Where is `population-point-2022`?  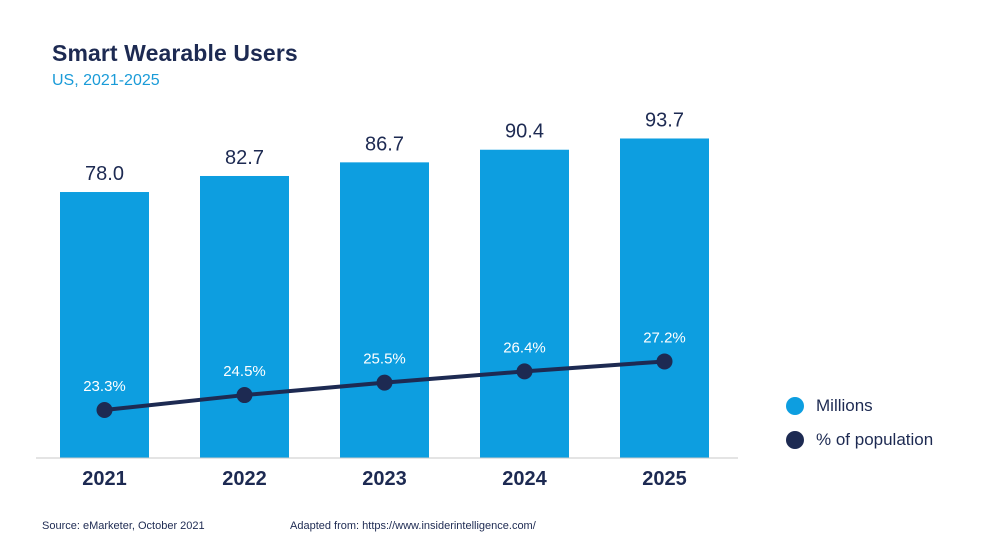 population-point-2022 is located at coordinates (244, 395).